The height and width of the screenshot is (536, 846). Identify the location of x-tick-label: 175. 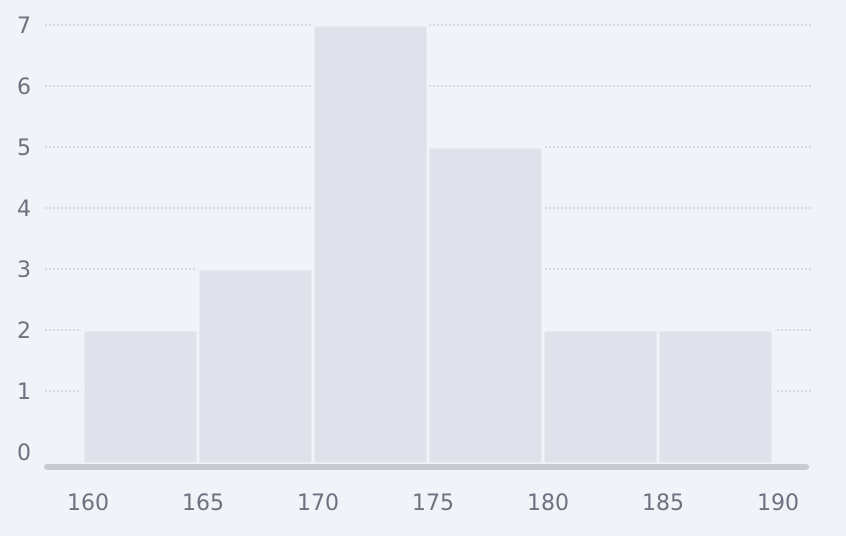
(433, 503).